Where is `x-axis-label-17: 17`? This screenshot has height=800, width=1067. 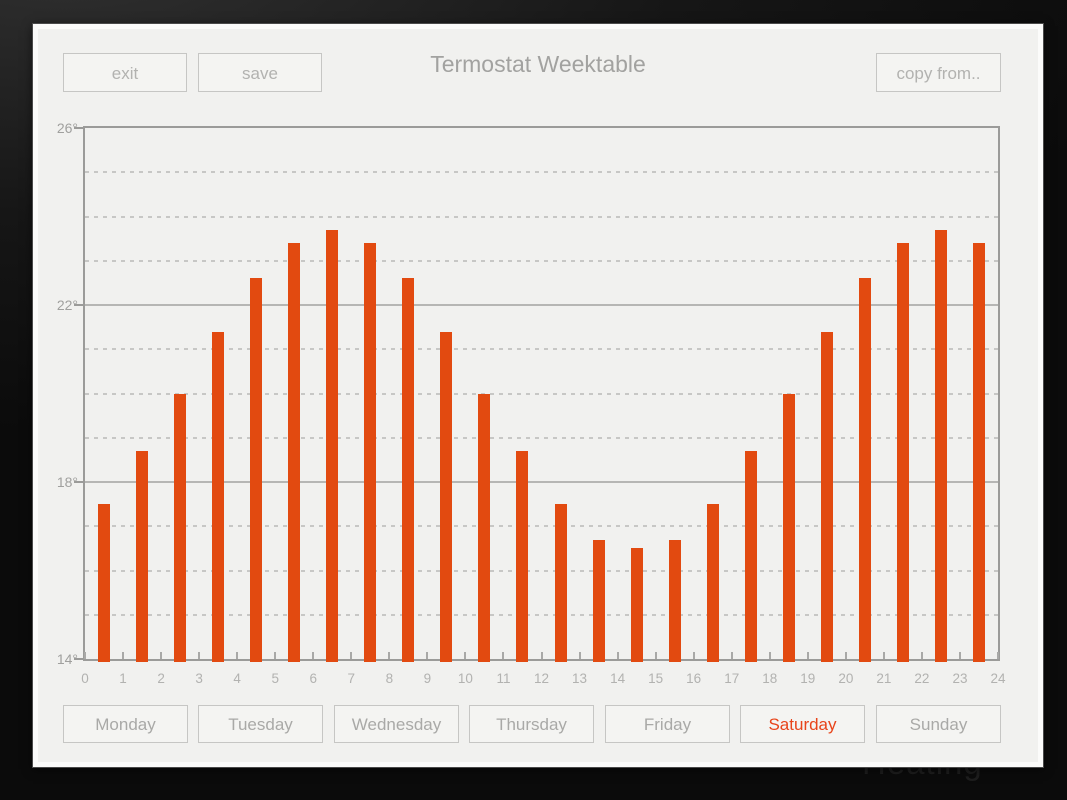 x-axis-label-17: 17 is located at coordinates (732, 678).